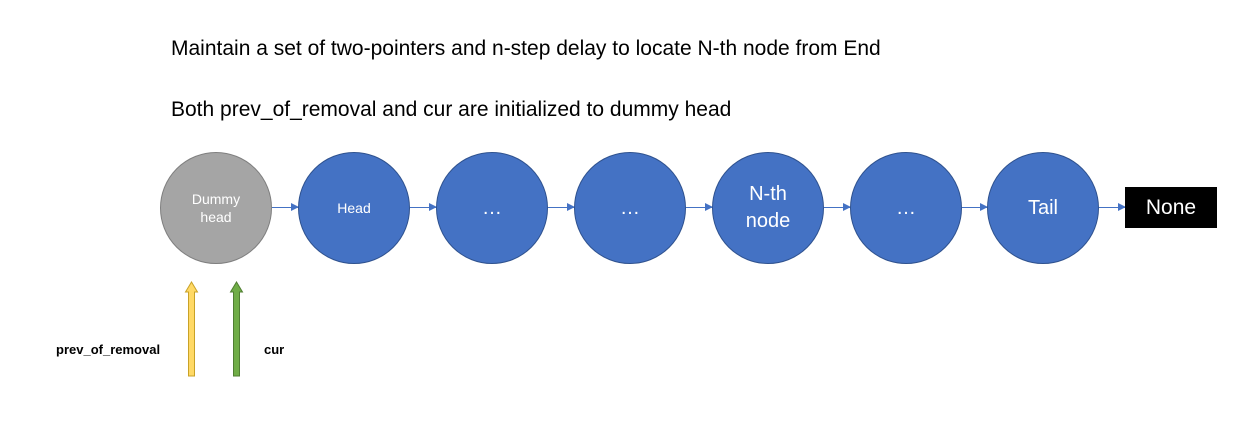 This screenshot has width=1257, height=426. I want to click on pointer-label-prev-of-removal: prev_of_removal, so click(108, 349).